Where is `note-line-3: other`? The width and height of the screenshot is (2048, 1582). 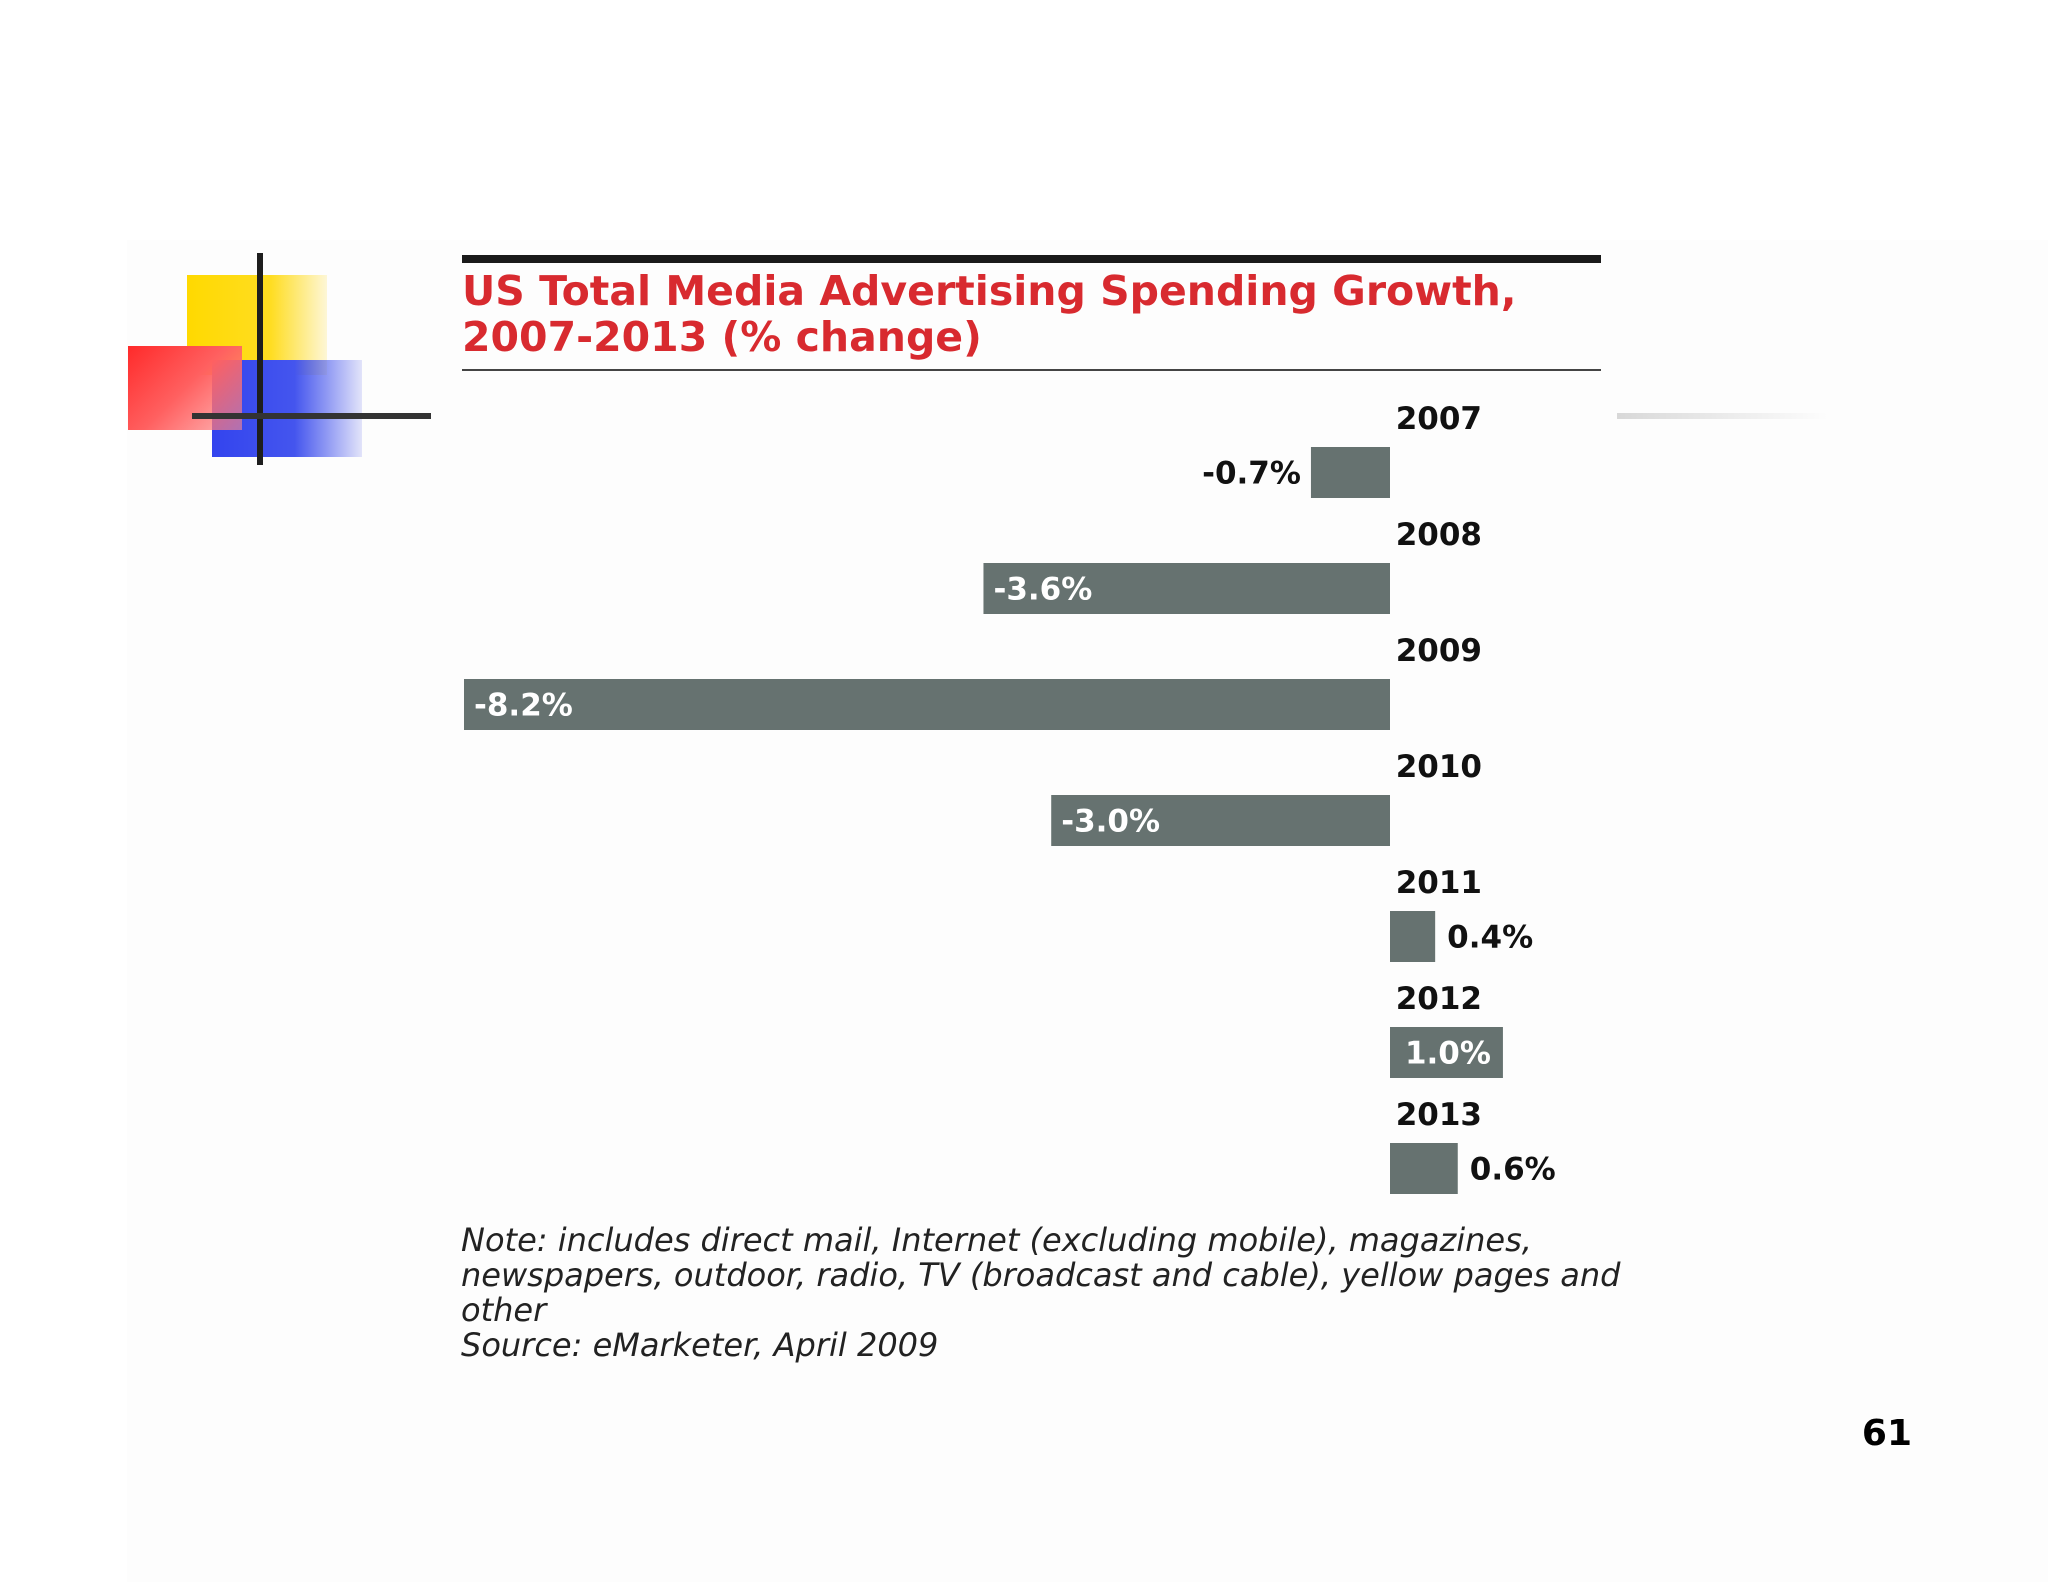 note-line-3: other is located at coordinates (504, 1310).